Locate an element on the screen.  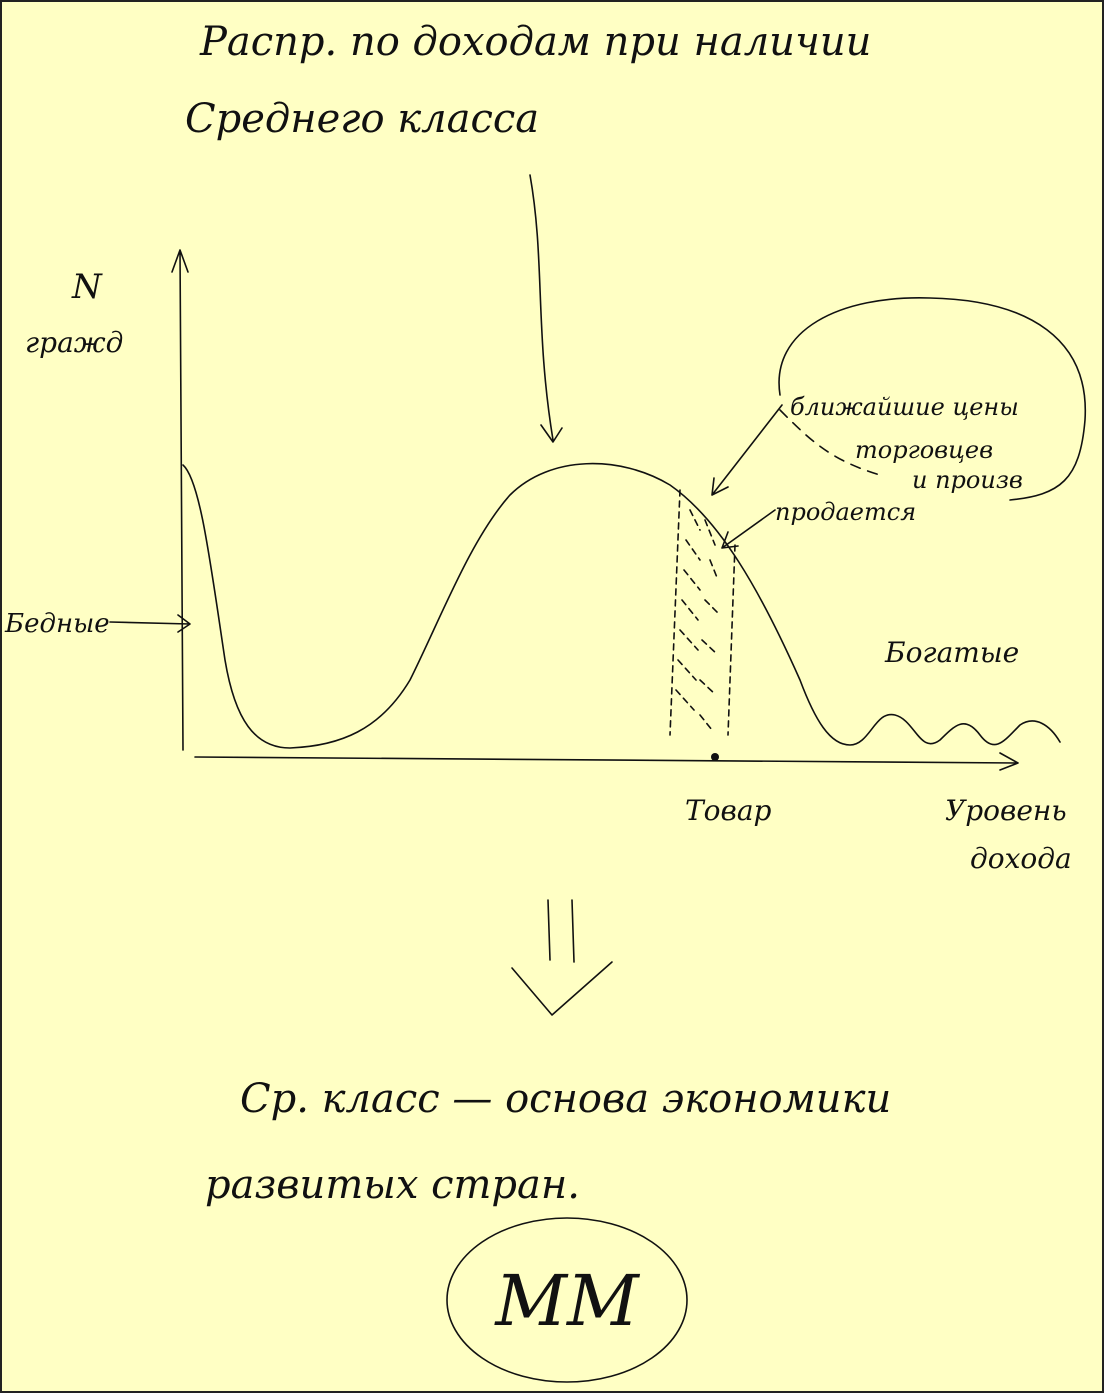
signature: ММ is located at coordinates (567, 1301).